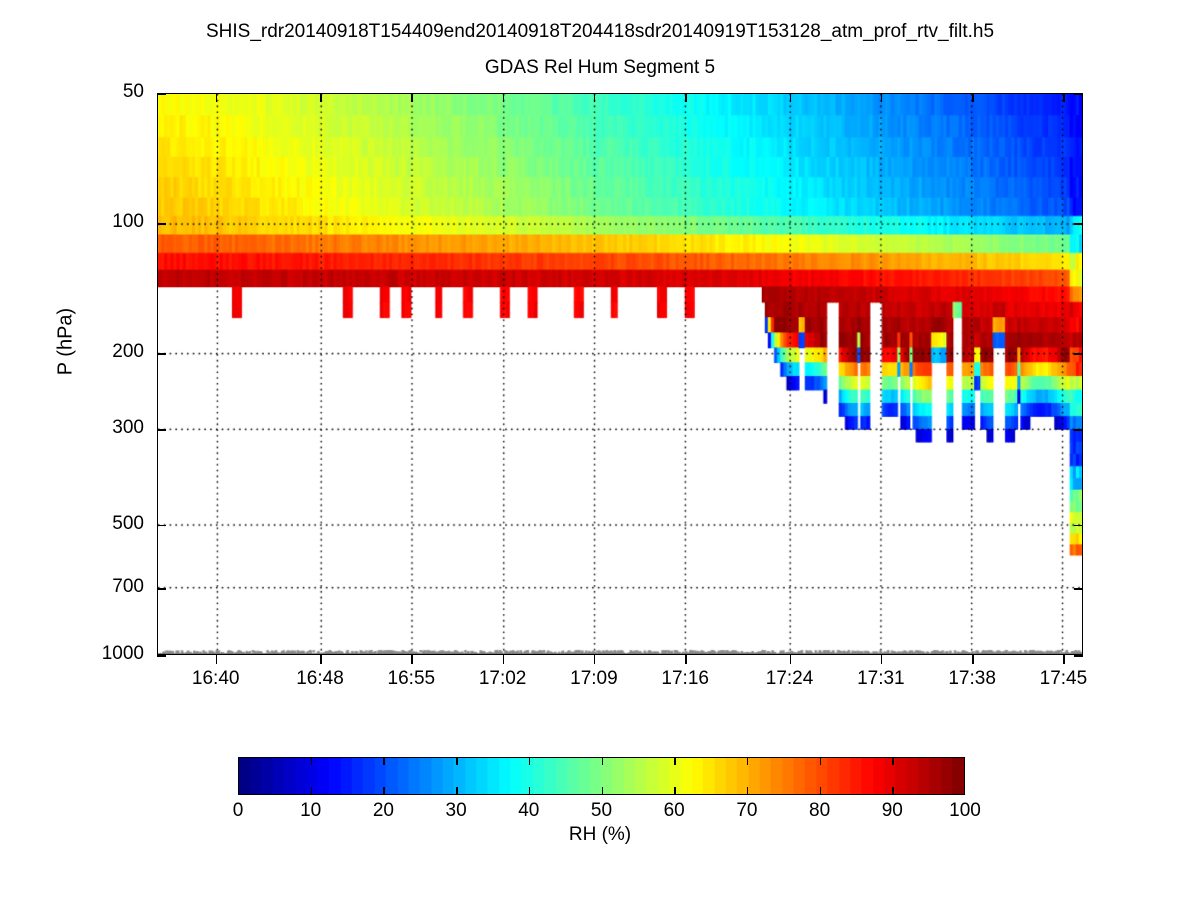 This screenshot has height=900, width=1200. Describe the element at coordinates (65, 341) in the screenshot. I see `y-axis-label: P (hPa)` at that location.